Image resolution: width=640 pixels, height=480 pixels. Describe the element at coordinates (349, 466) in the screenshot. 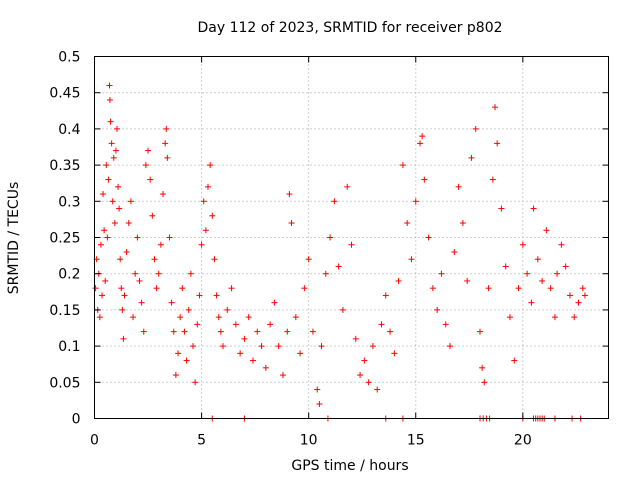

I see `x-axis-label: GPS time / hours` at that location.